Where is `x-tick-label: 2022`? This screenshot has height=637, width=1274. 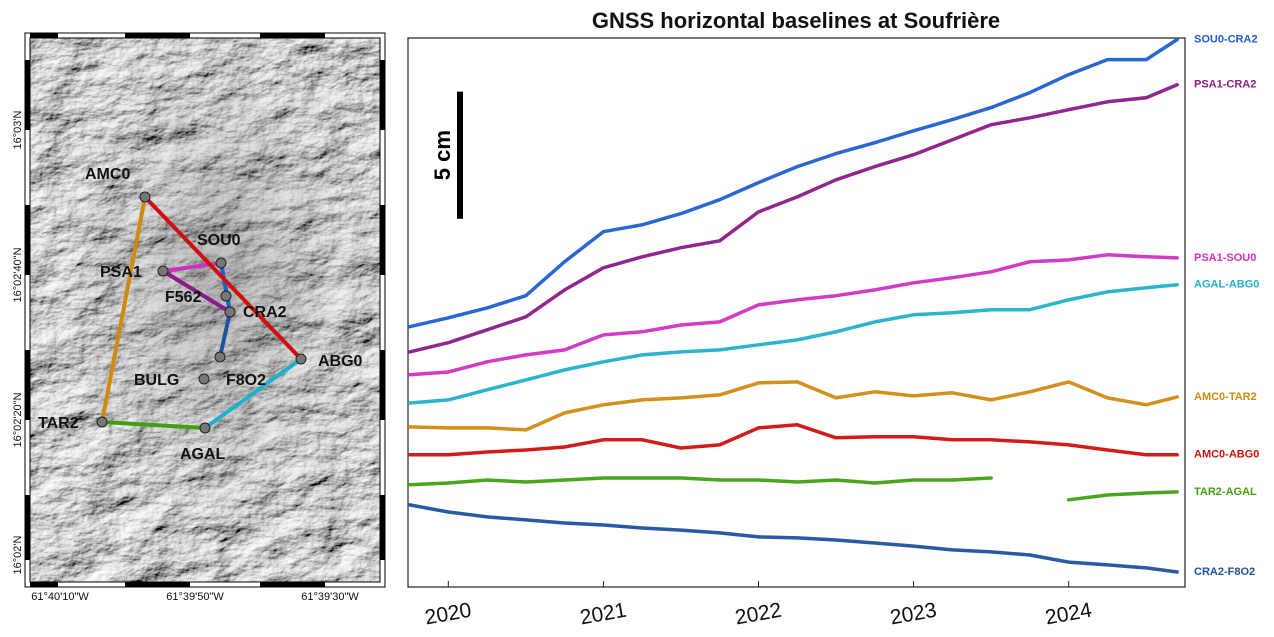
x-tick-label: 2022 is located at coordinates (758, 614).